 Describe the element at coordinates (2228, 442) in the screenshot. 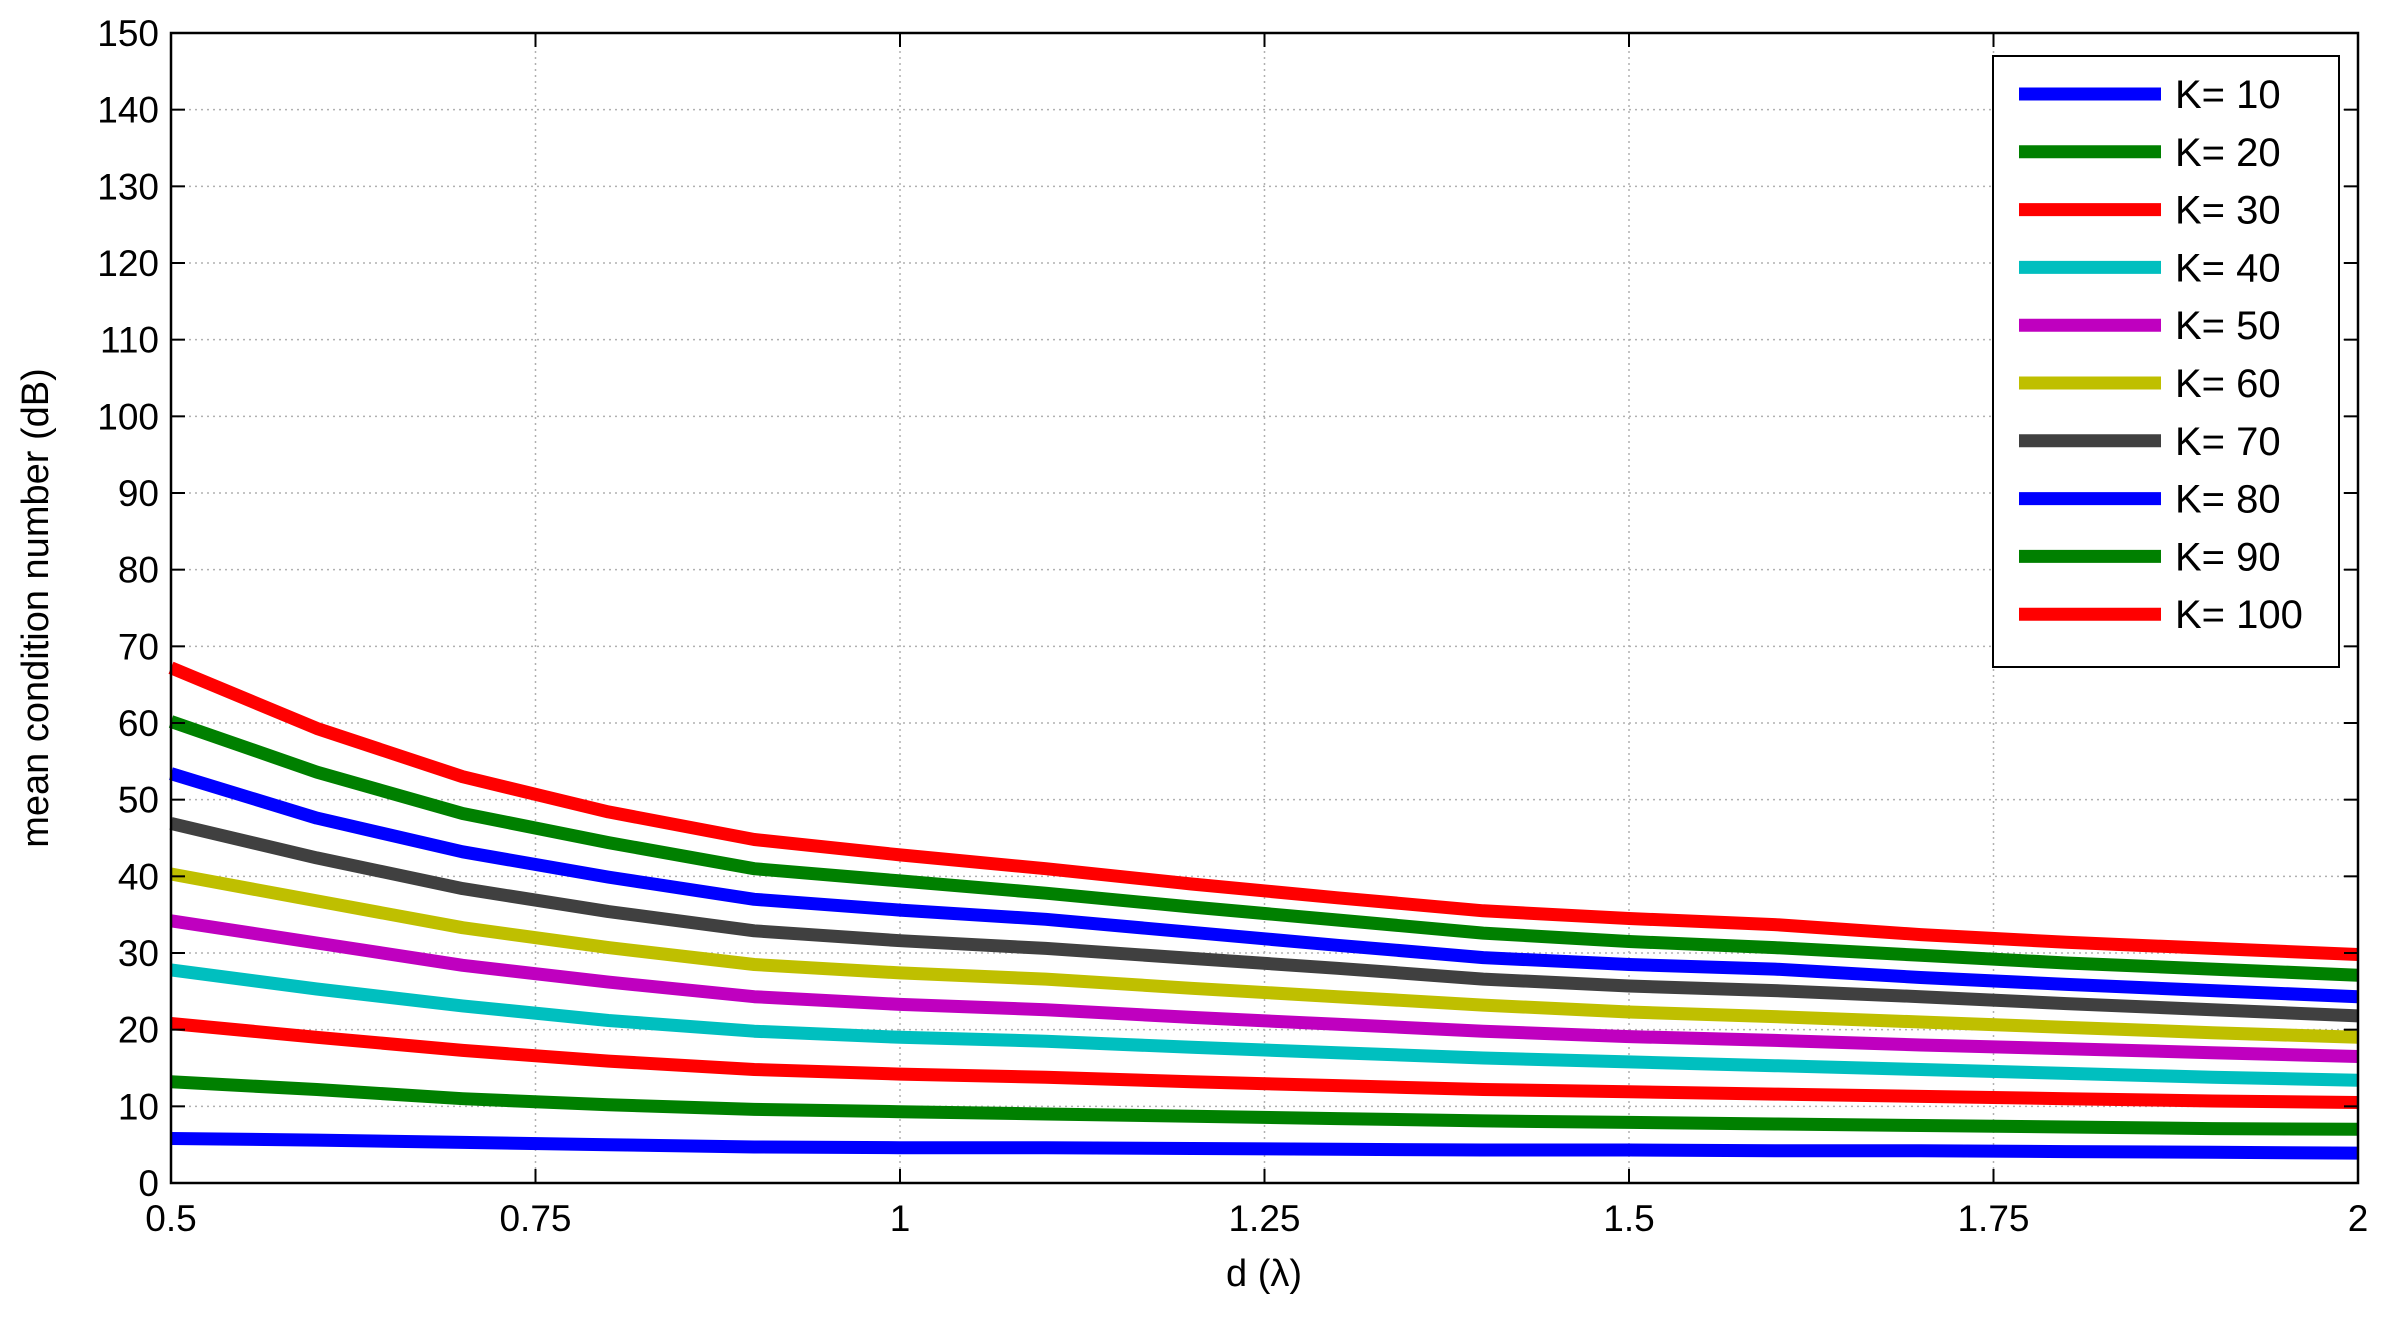

I see `legend-label: K= 70` at that location.